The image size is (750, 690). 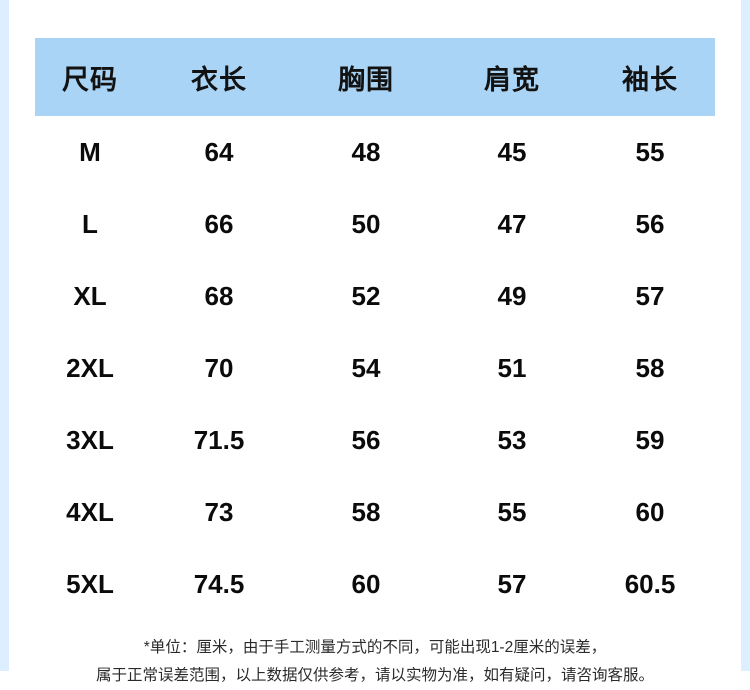 I want to click on cell-bust: 56, so click(x=366, y=440).